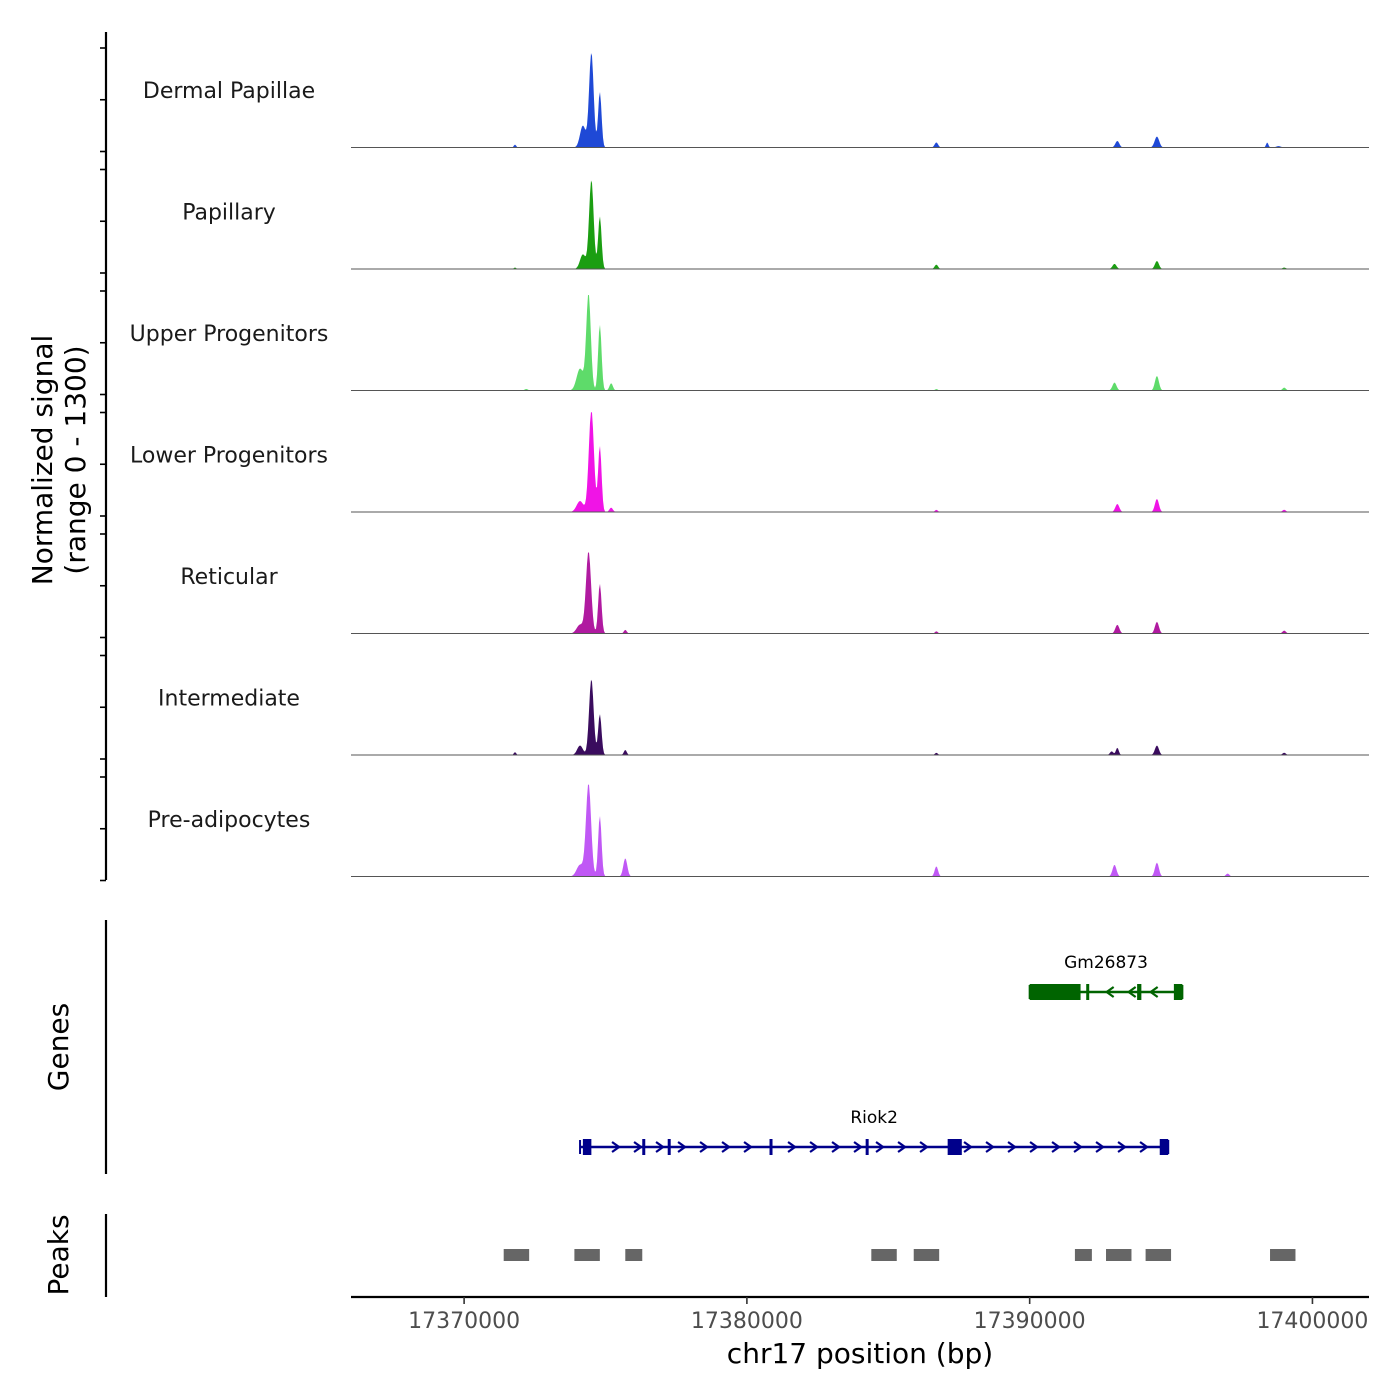 This screenshot has width=1400, height=1400. I want to click on y-axis-title: Normalized signal (range 0 - 1300), so click(59, 460).